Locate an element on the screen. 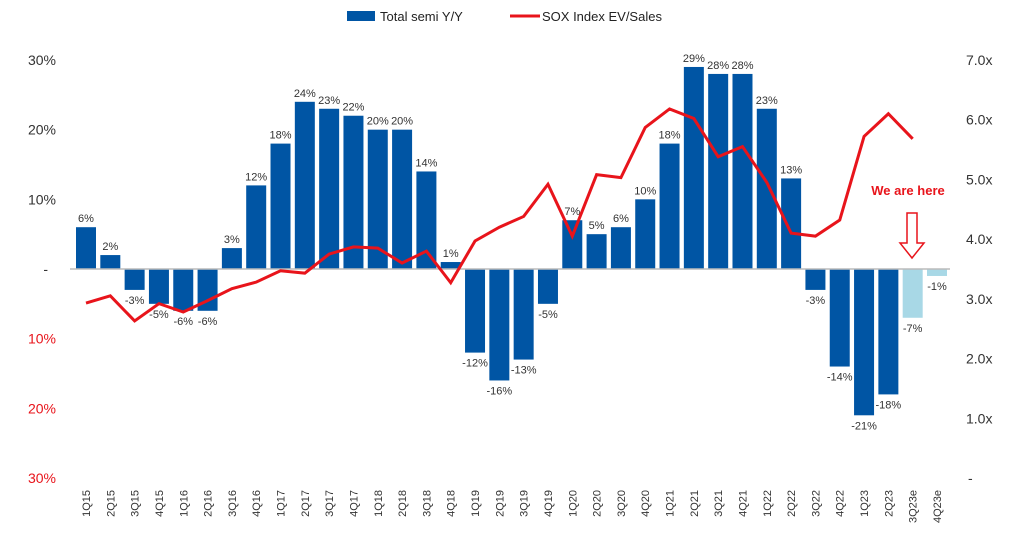  right-tick-label: 6.0x is located at coordinates (979, 120).